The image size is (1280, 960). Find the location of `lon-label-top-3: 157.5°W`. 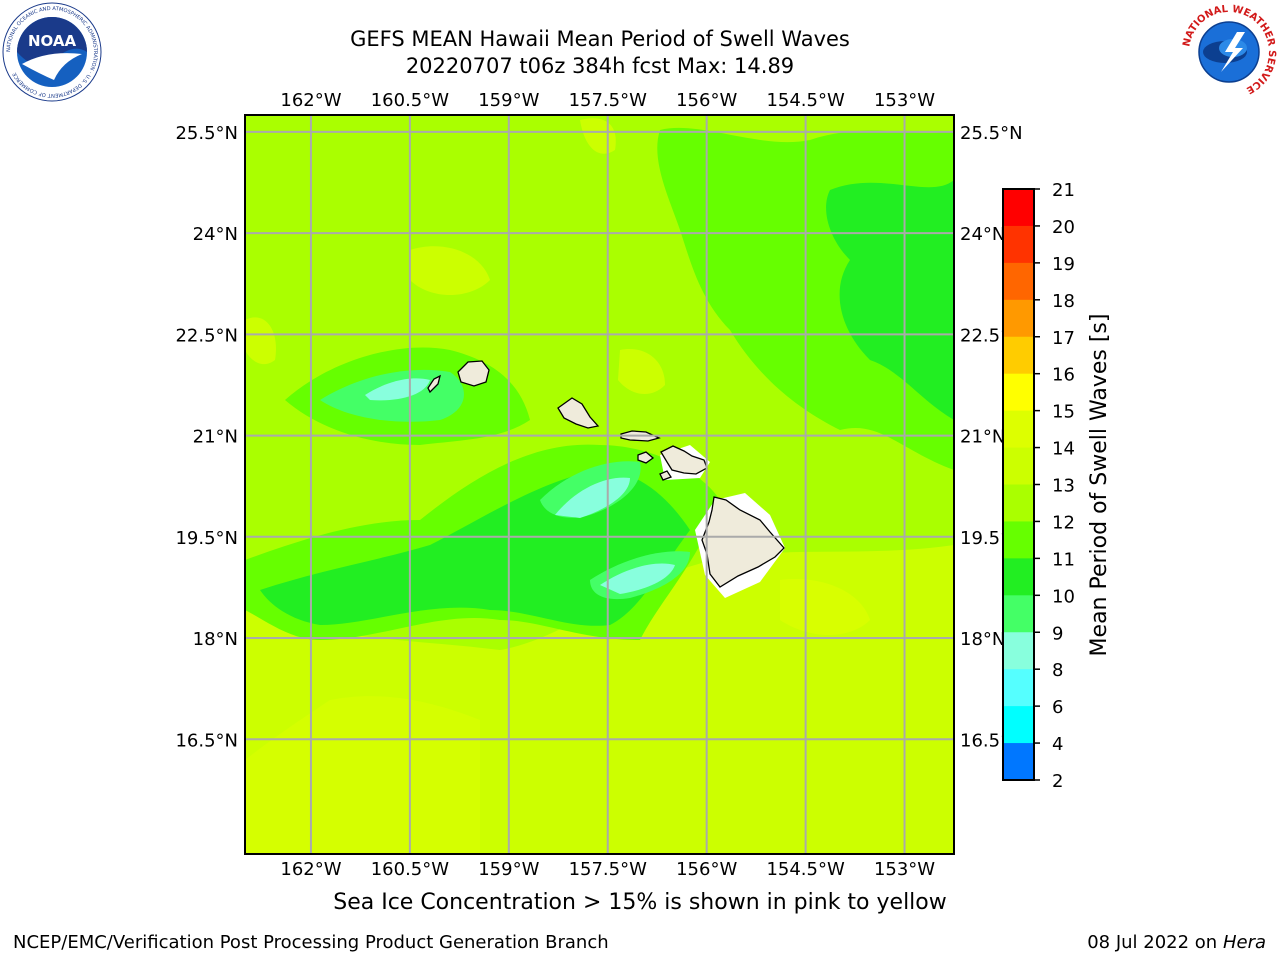

lon-label-top-3: 157.5°W is located at coordinates (608, 100).